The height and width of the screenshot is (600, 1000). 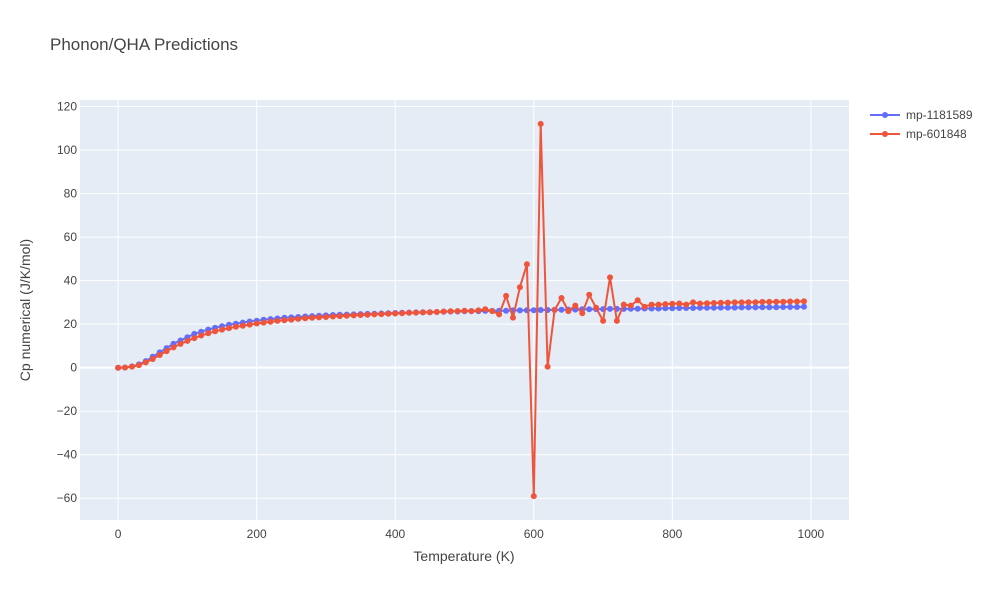 I want to click on y-tick-label: 60, so click(x=71, y=237).